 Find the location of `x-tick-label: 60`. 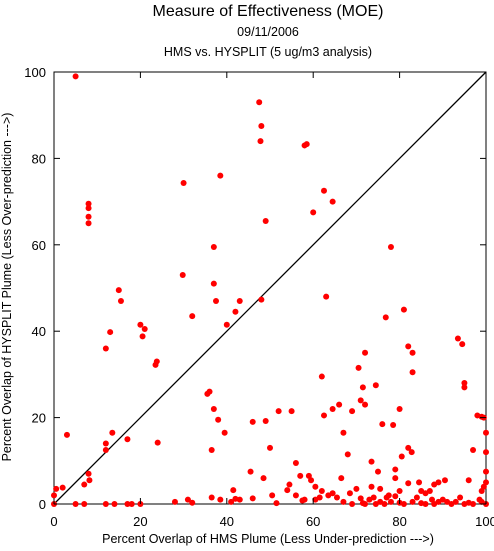

x-tick-label: 60 is located at coordinates (313, 521).